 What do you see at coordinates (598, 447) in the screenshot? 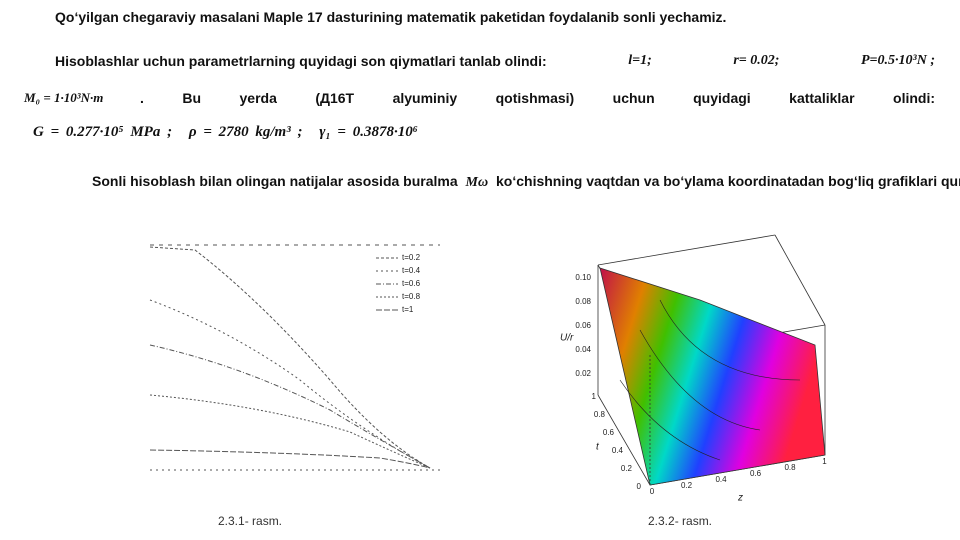
I see `t-axis-label: t` at bounding box center [598, 447].